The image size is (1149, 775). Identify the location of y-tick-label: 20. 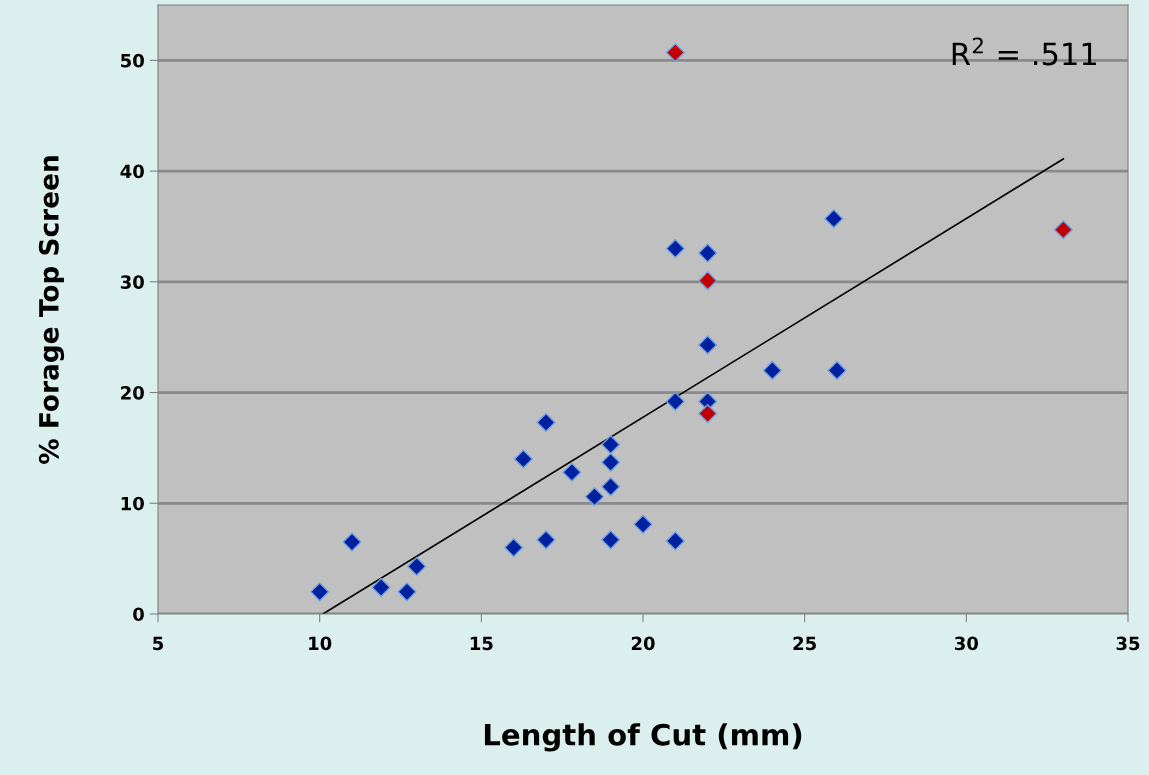
(132, 393).